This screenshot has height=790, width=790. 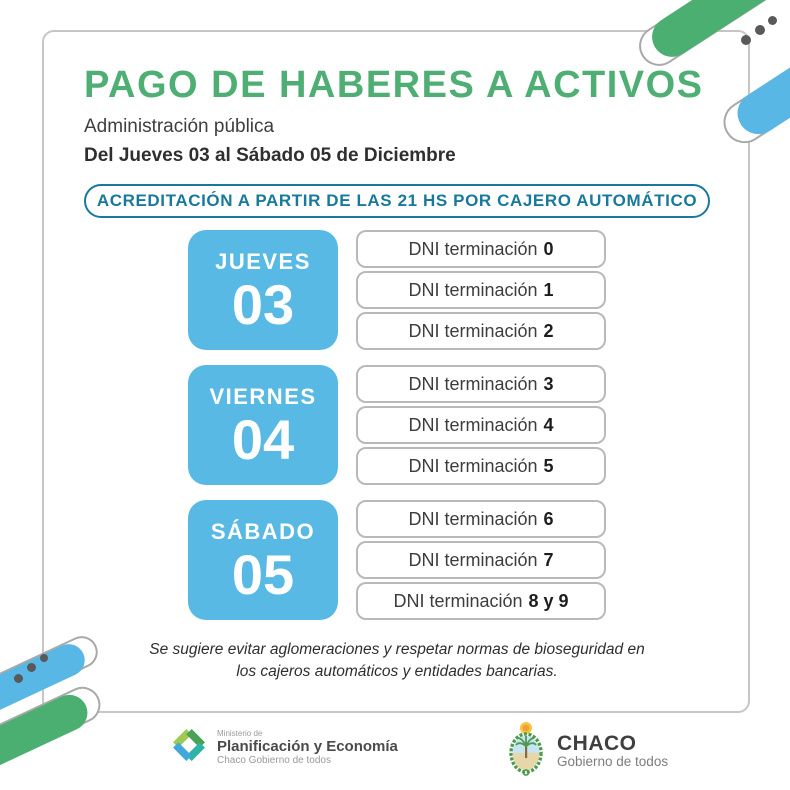 What do you see at coordinates (548, 424) in the screenshot?
I see `dni-row-ending: 4` at bounding box center [548, 424].